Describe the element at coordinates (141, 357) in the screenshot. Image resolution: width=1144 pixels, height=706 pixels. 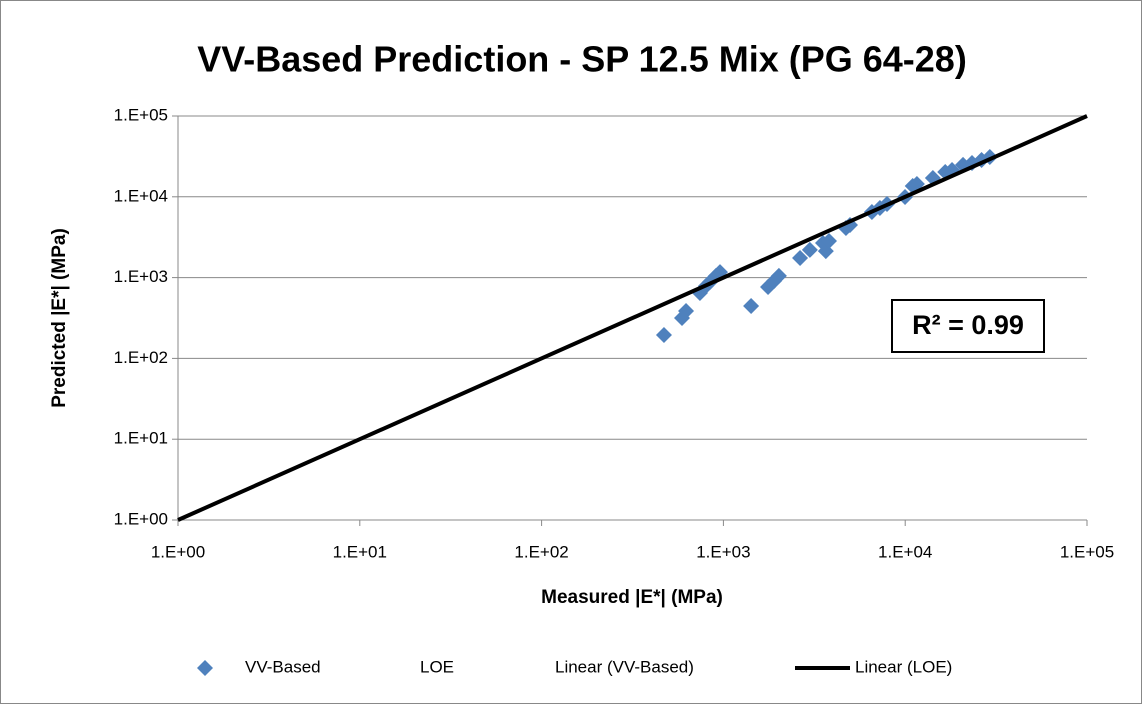
I see `y-tick-label: 1.E+02` at that location.